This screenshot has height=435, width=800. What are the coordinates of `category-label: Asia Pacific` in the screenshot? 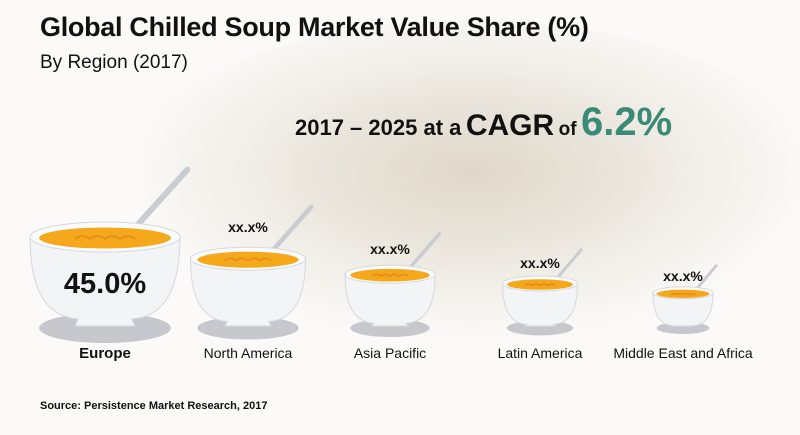 It's located at (390, 353).